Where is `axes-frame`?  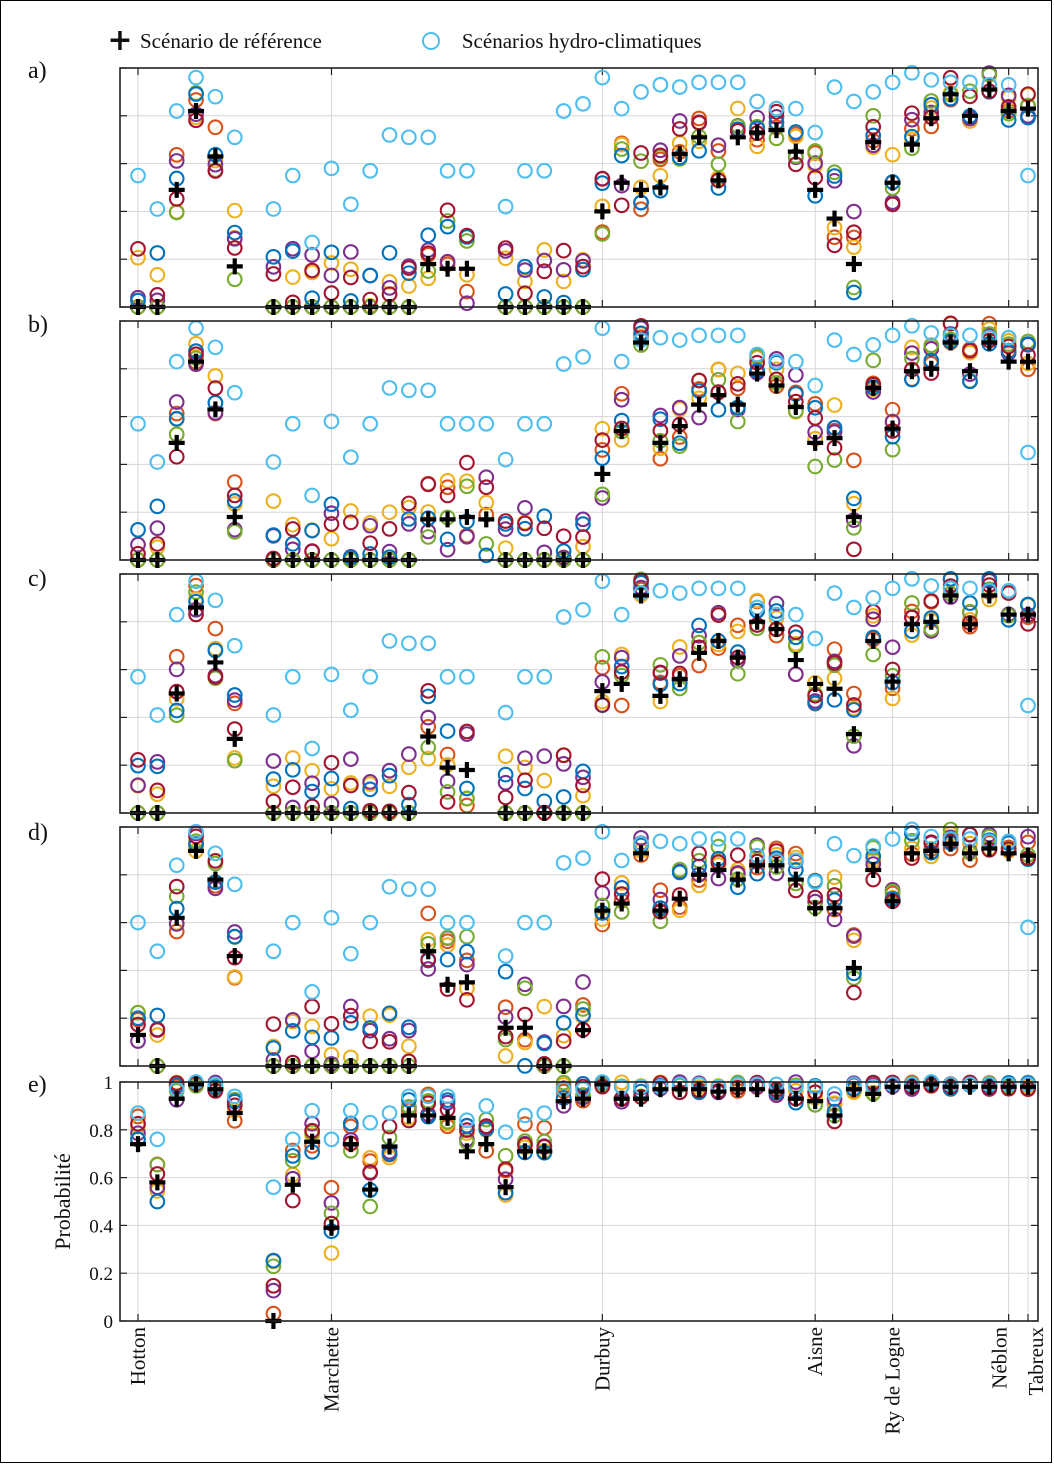 axes-frame is located at coordinates (579, 1201).